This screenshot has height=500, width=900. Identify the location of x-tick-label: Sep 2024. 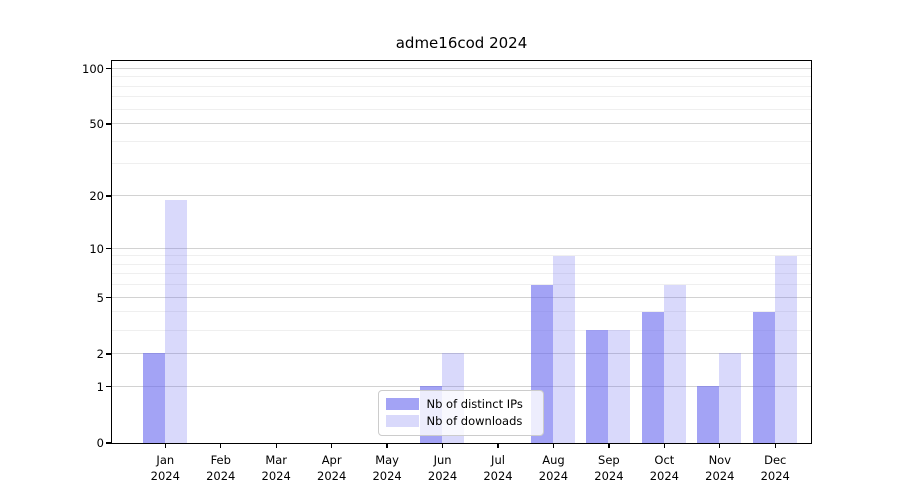
(609, 468).